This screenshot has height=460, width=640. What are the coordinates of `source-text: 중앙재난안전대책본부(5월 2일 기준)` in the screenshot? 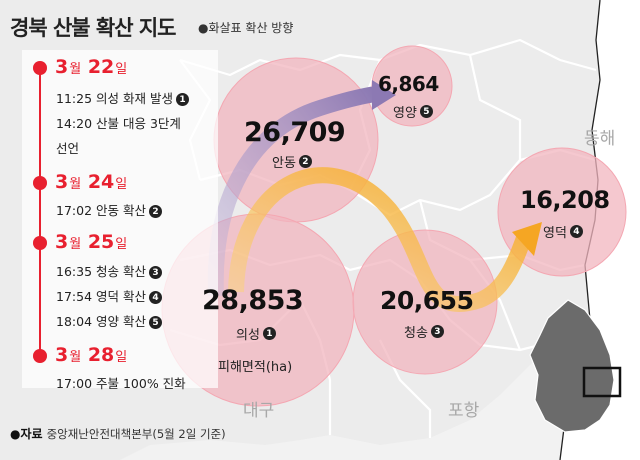 It's located at (136, 433).